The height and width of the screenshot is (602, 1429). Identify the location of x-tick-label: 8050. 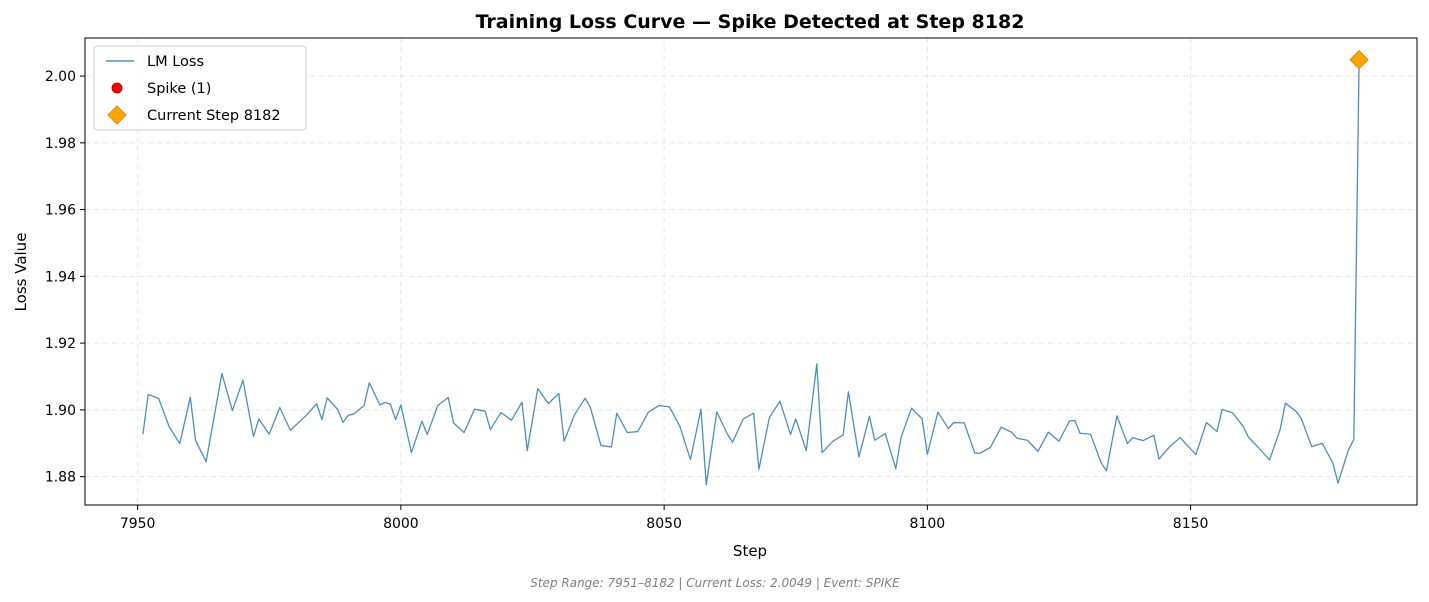
(664, 524).